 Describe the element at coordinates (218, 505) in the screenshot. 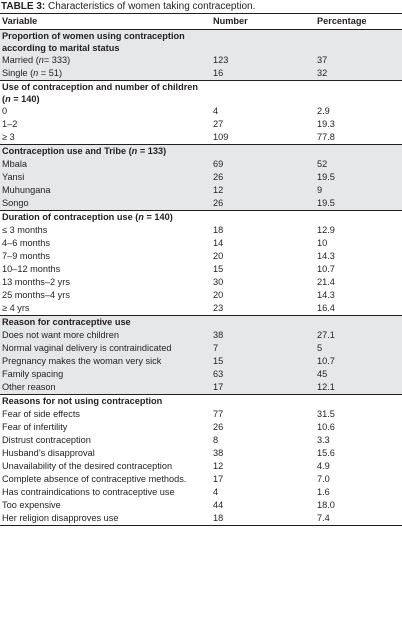

I see `row-number: 44` at that location.